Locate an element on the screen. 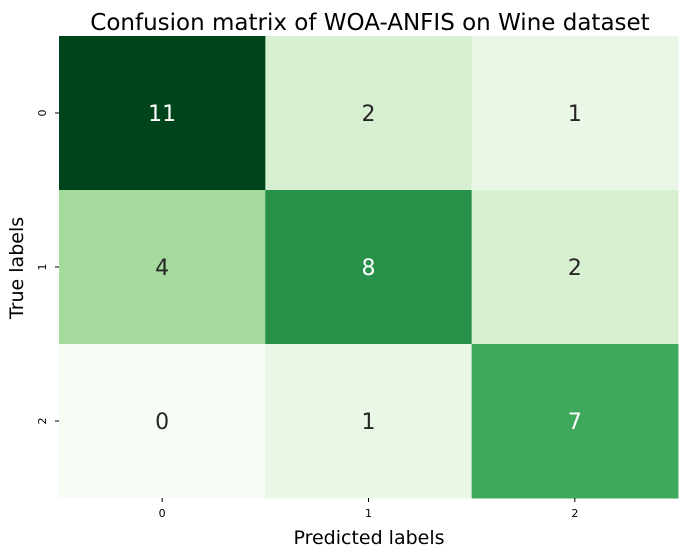  cell-value-r1-c1: 8 is located at coordinates (368, 268).